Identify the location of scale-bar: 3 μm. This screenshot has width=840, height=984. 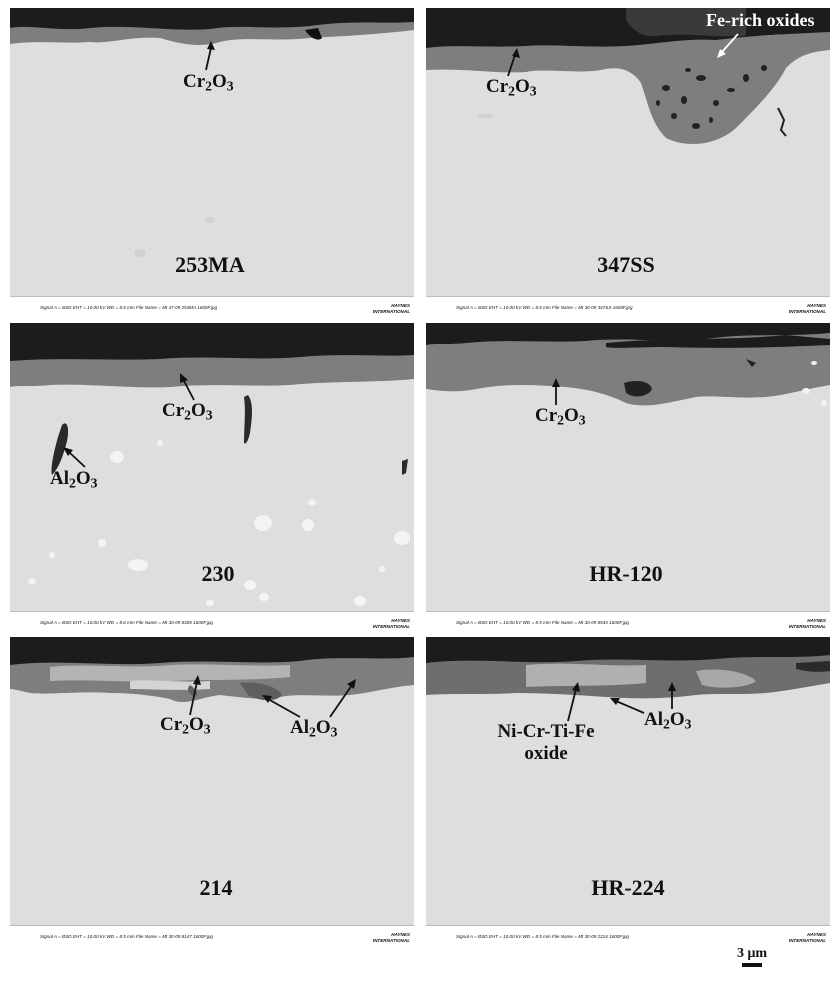
(752, 956).